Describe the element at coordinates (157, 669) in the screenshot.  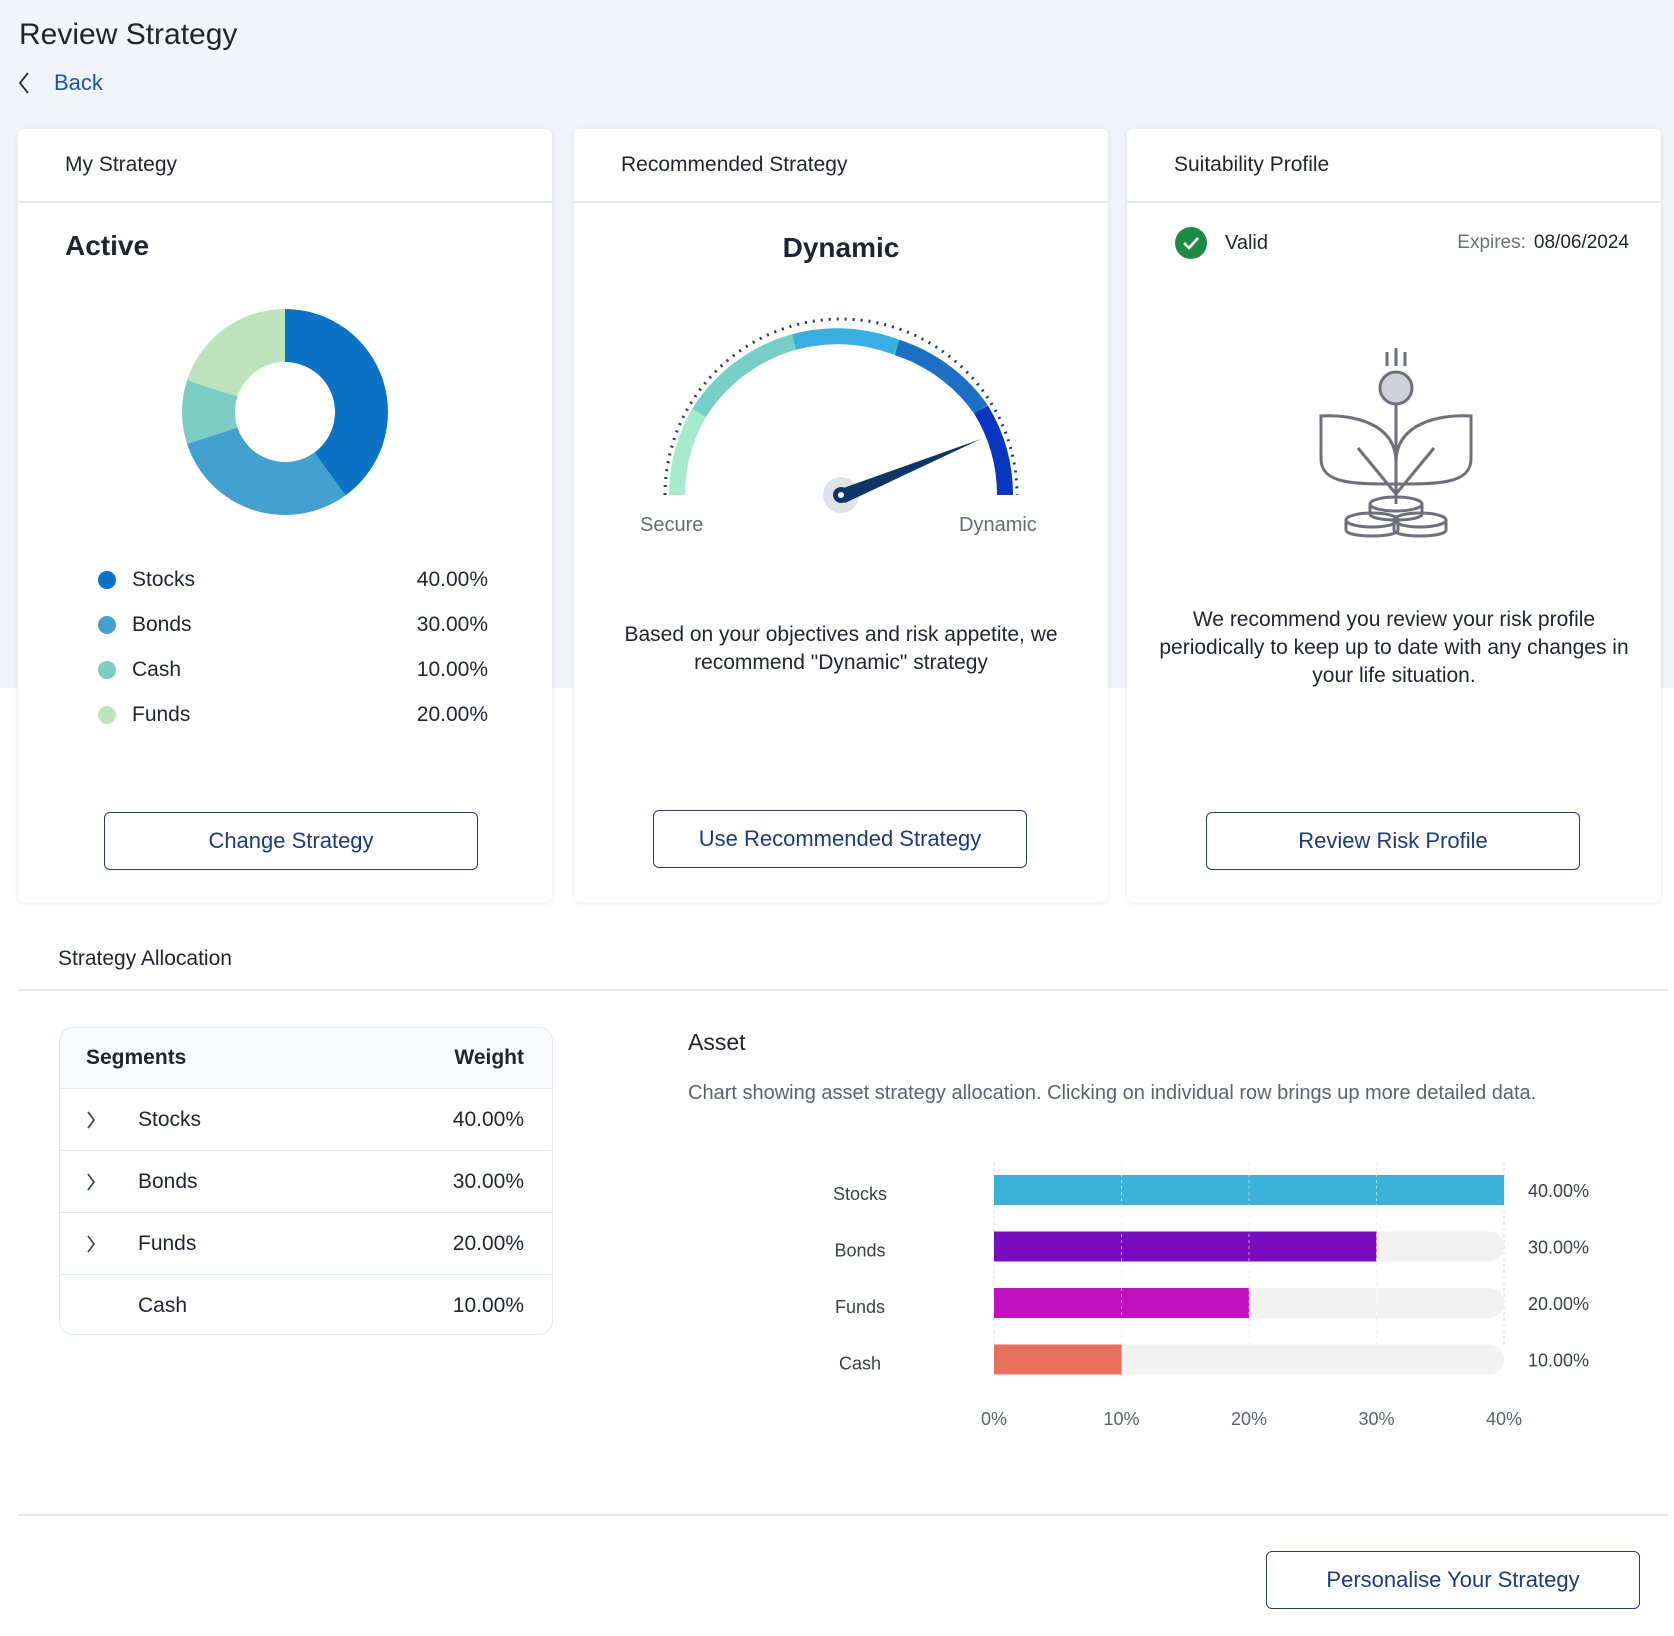
I see `legend-name: Cash` at that location.